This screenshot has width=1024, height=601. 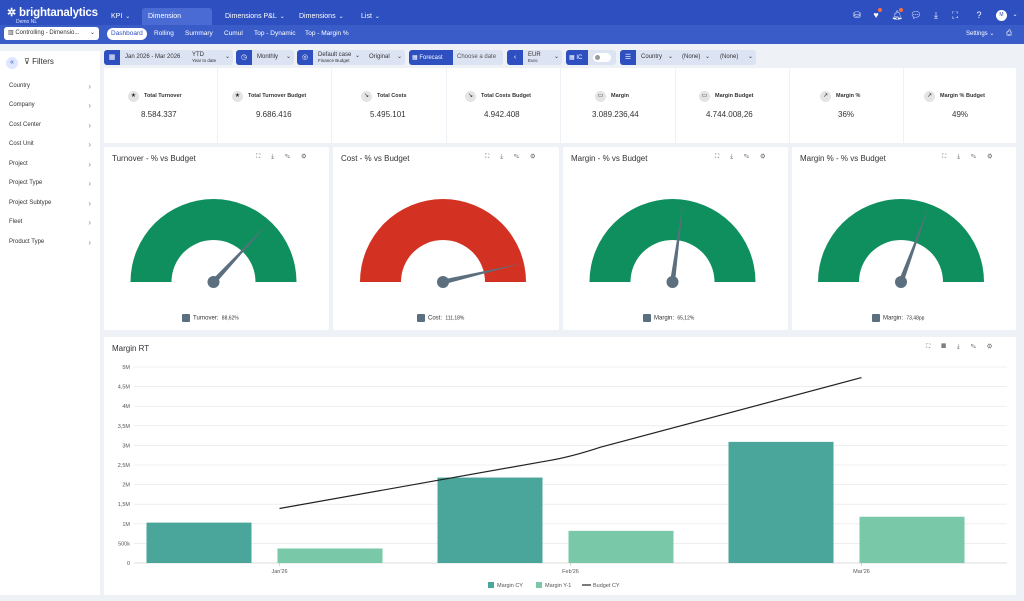 I want to click on fullscreen-icon: ⛶, so click(x=955, y=15).